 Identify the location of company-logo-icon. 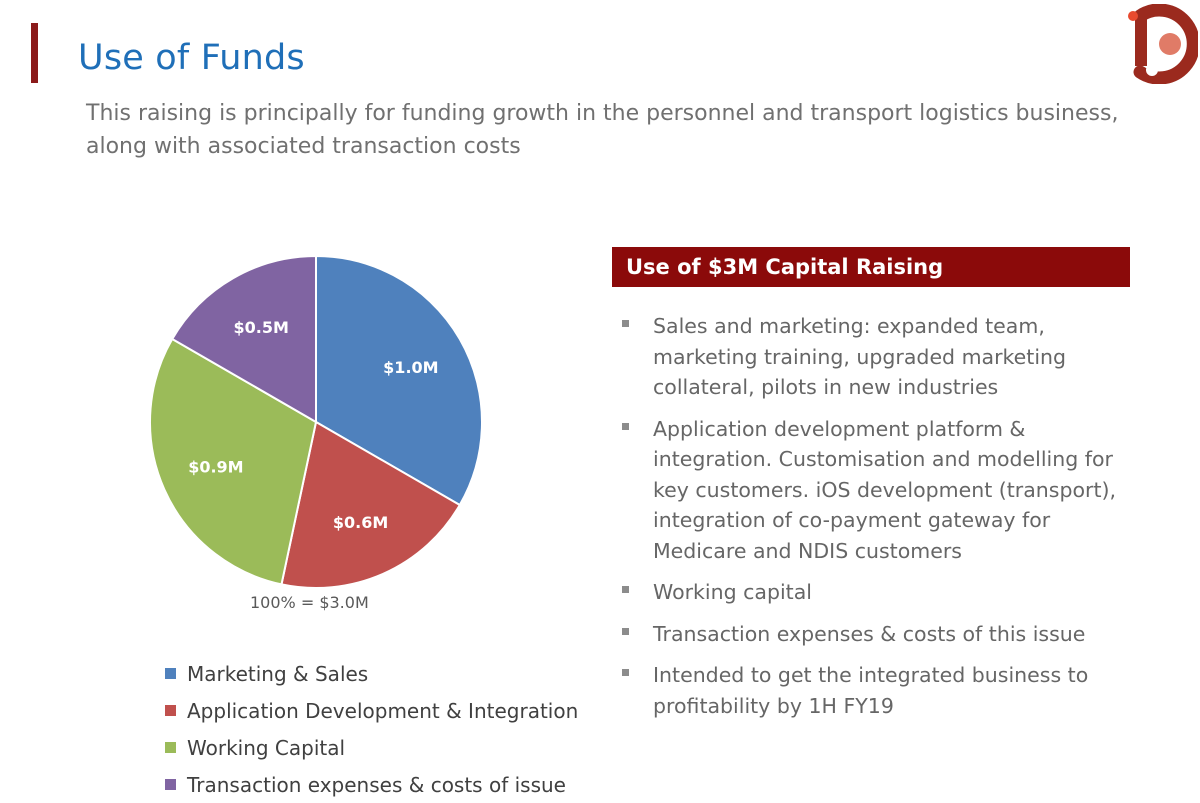
(1163, 44).